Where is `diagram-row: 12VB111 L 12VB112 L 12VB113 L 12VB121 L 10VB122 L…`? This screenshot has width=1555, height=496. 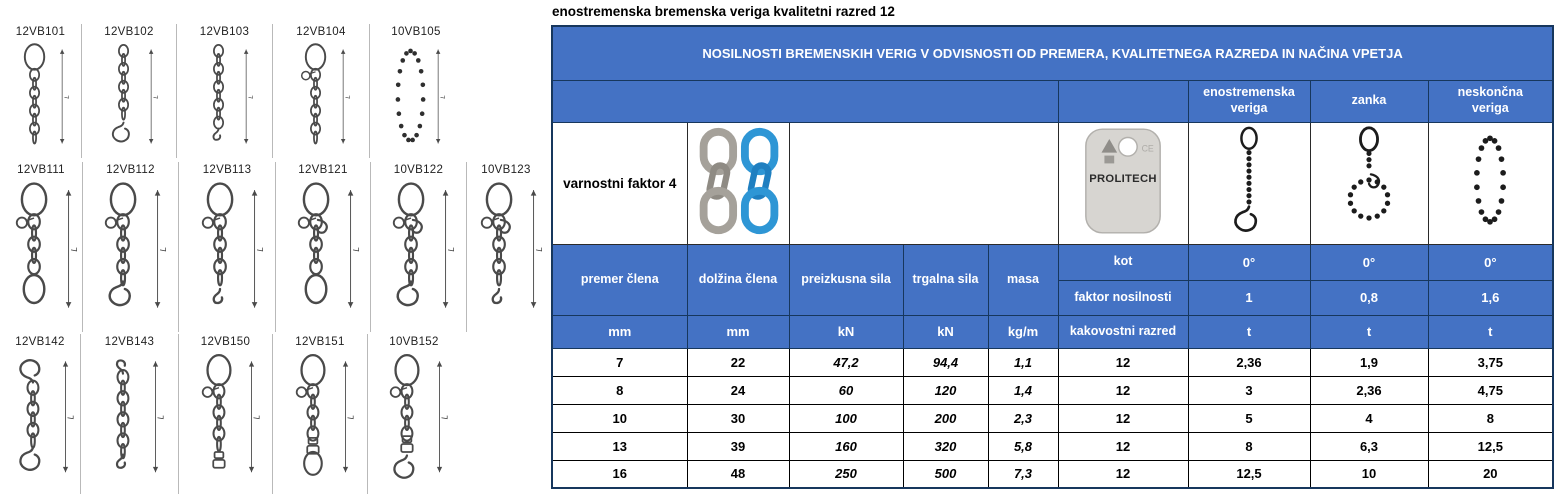
diagram-row: 12VB111 L 12VB112 L 12VB113 L 12VB121 L 10VB122 L… is located at coordinates (272, 247).